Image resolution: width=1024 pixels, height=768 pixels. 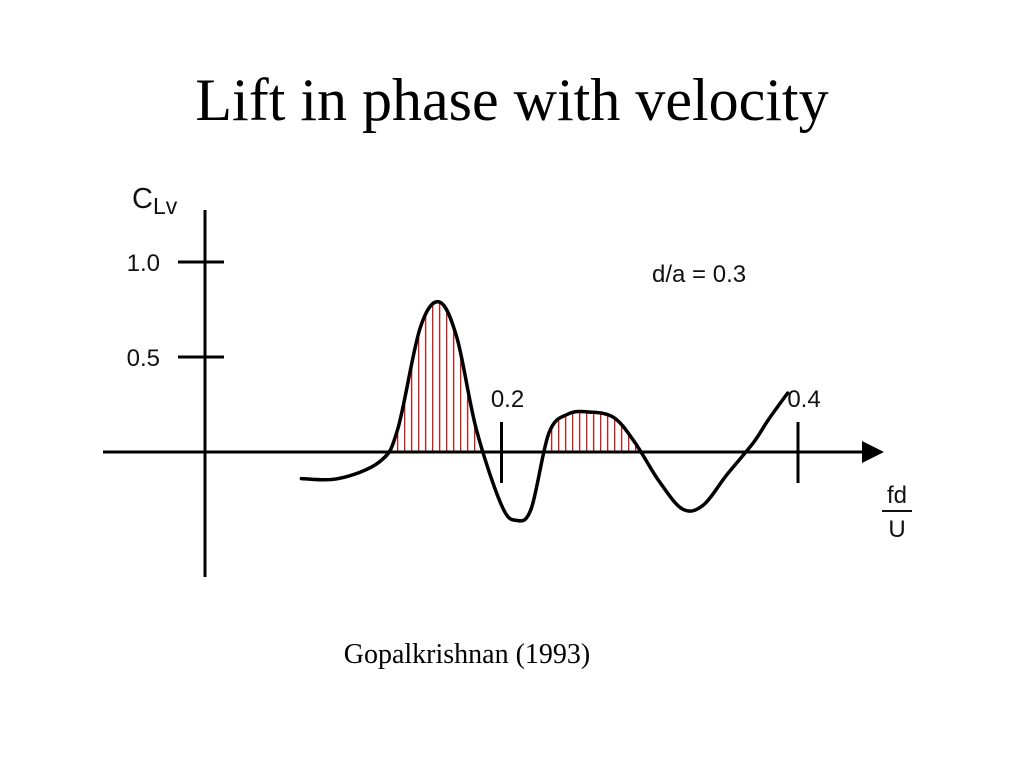 I want to click on x-tick-label: 0.2, so click(x=507, y=399).